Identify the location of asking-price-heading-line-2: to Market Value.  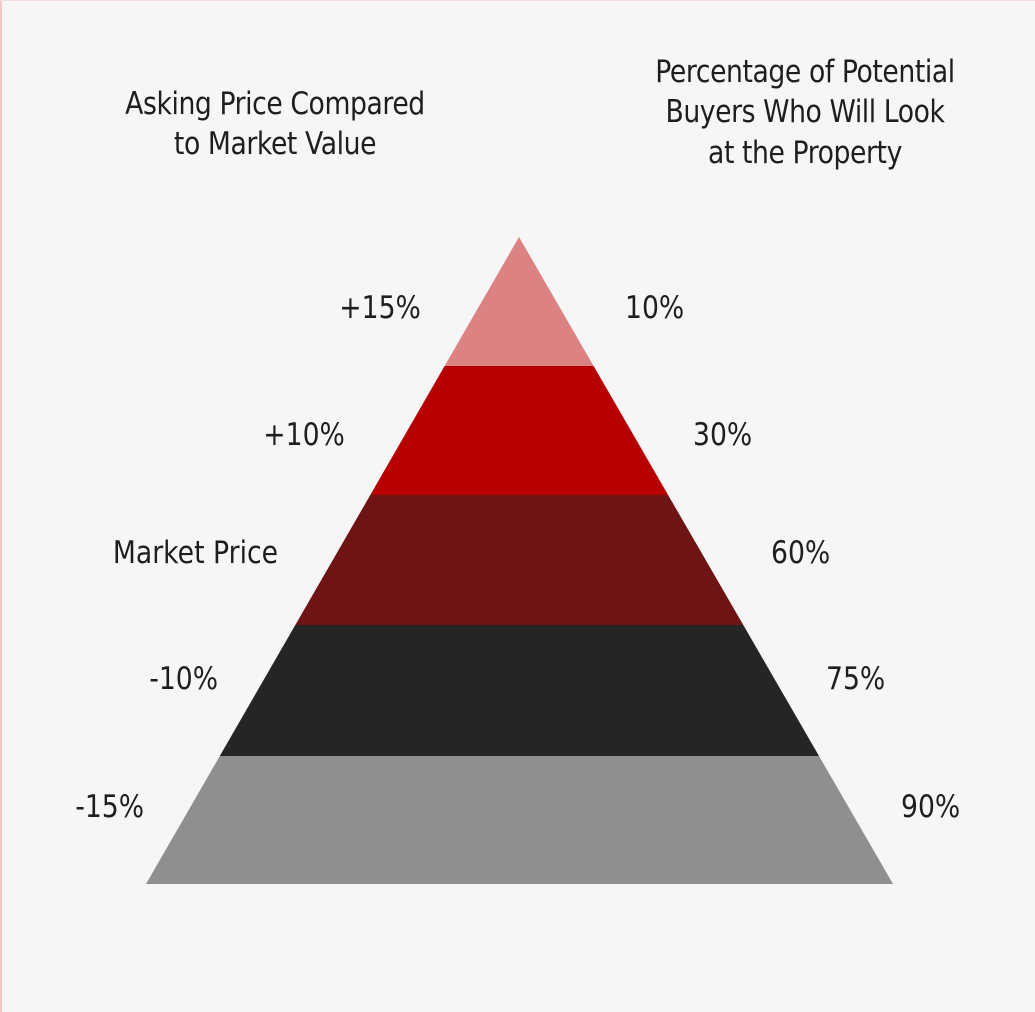
(275, 144).